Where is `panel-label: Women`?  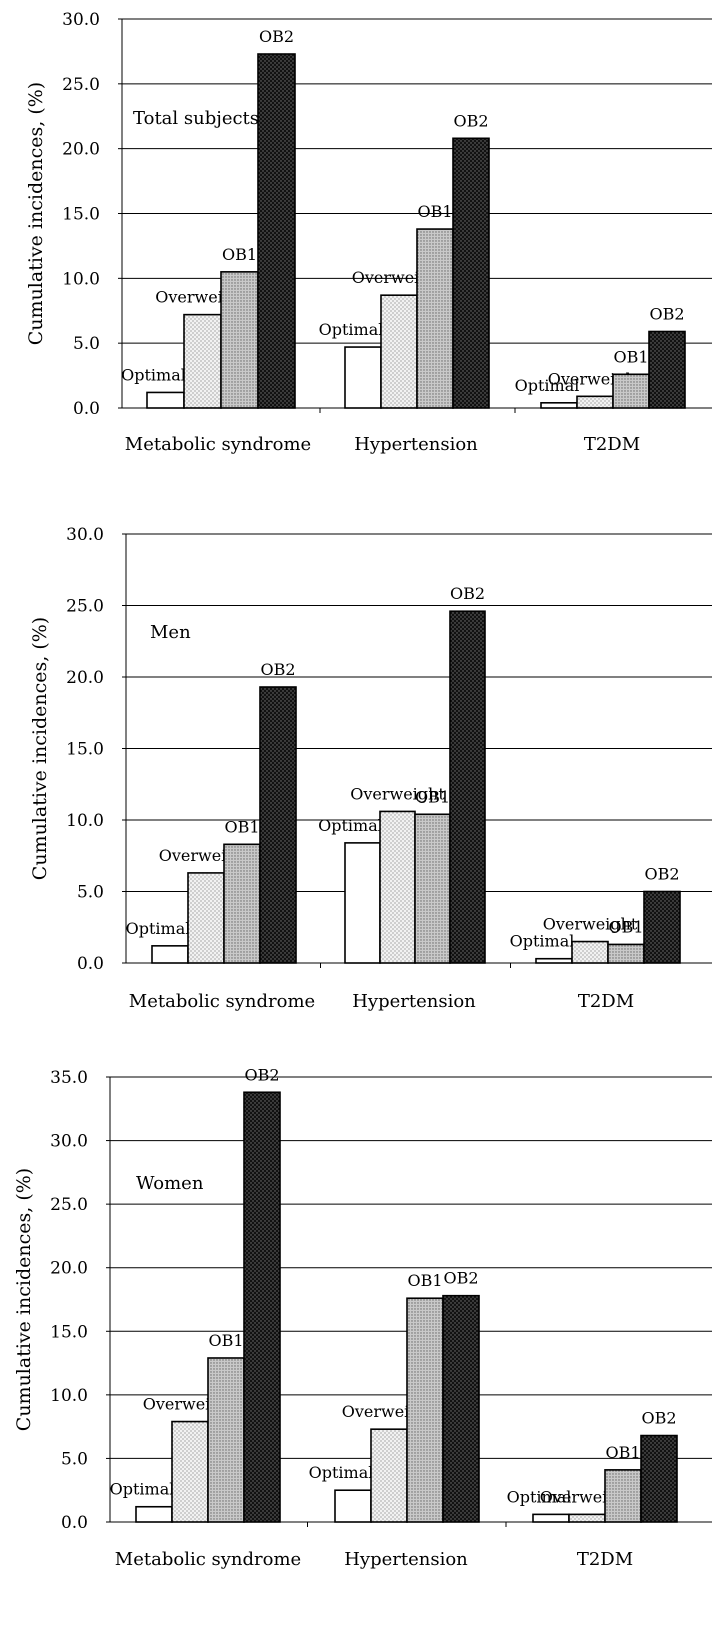
panel-label: Women is located at coordinates (170, 1183).